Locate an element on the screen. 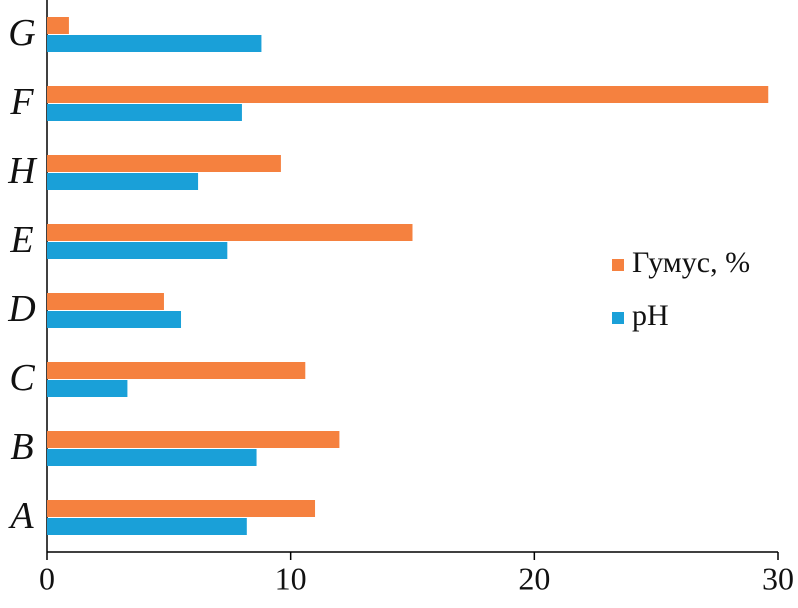  y-tick-label: A is located at coordinates (20, 516).